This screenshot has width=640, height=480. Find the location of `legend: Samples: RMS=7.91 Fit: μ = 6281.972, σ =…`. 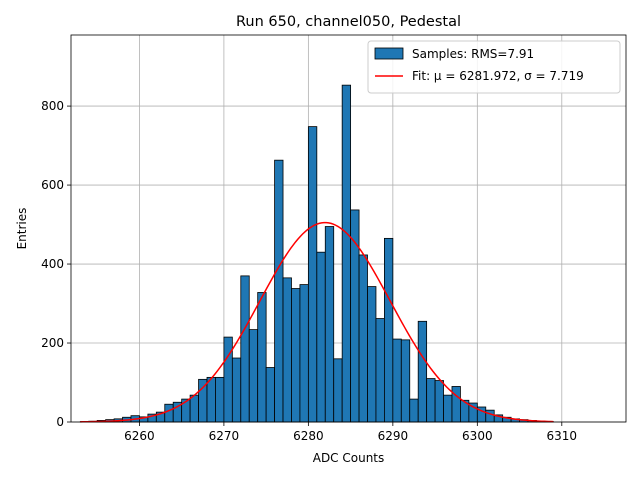

legend: Samples: RMS=7.91 Fit: μ = 6281.972, σ =… is located at coordinates (494, 67).